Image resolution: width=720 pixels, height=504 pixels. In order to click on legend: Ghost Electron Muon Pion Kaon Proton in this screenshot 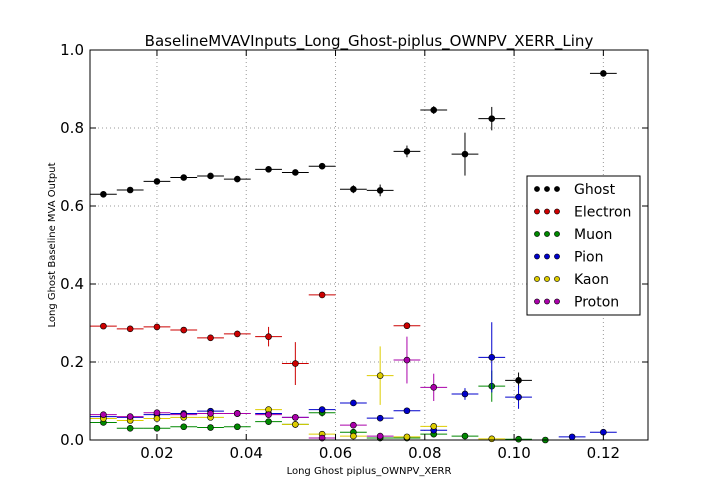, I will do `click(583, 245)`.